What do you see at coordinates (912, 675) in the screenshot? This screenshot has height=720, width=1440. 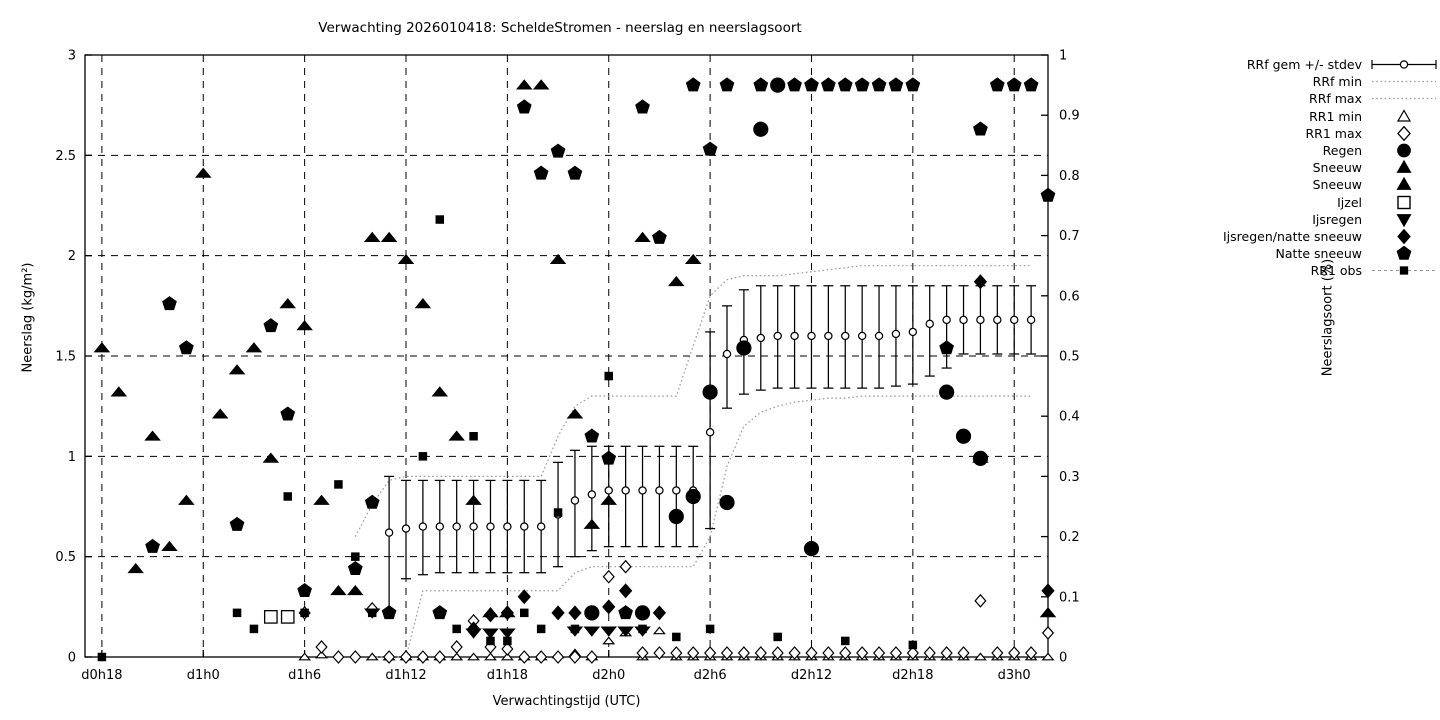 I see `x-axis-tick-label: d2h18` at bounding box center [912, 675].